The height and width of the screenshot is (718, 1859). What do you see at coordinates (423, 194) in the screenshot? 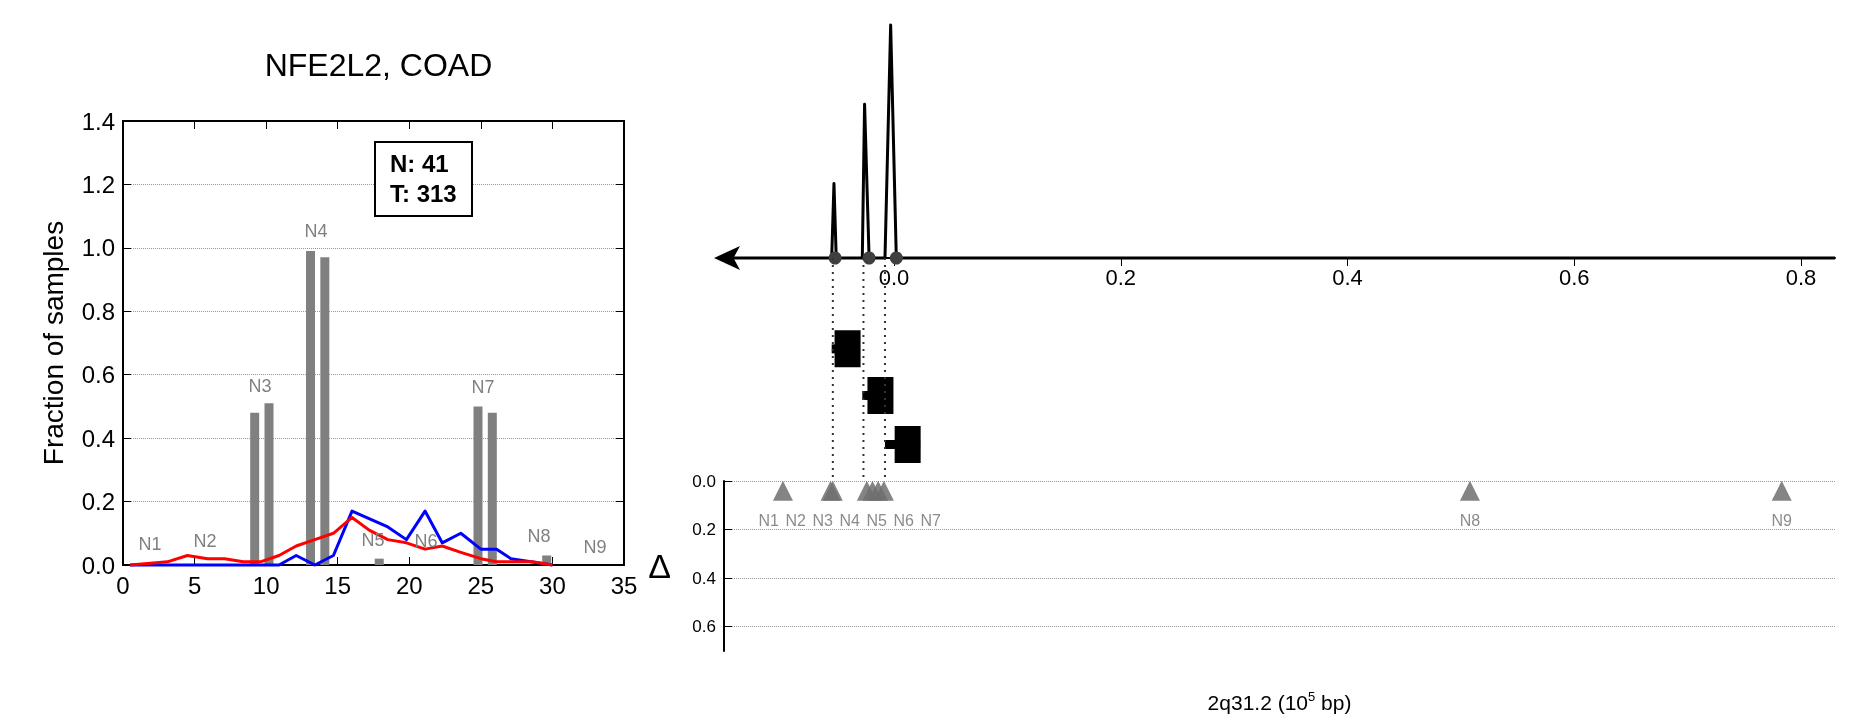
I see `annotation: T: 313` at bounding box center [423, 194].